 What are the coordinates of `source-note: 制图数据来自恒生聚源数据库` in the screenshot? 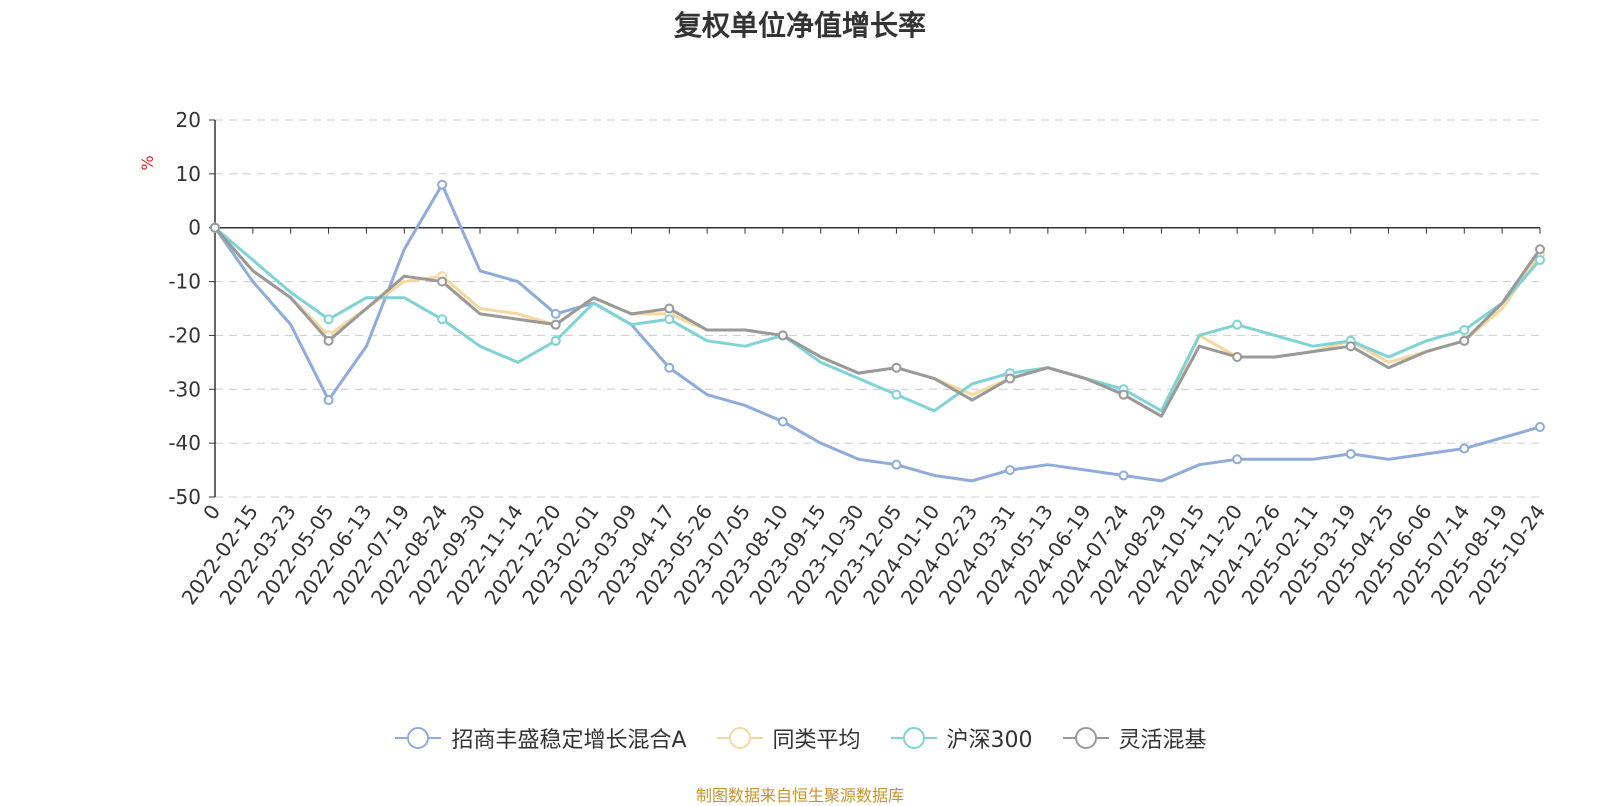 It's located at (799, 795).